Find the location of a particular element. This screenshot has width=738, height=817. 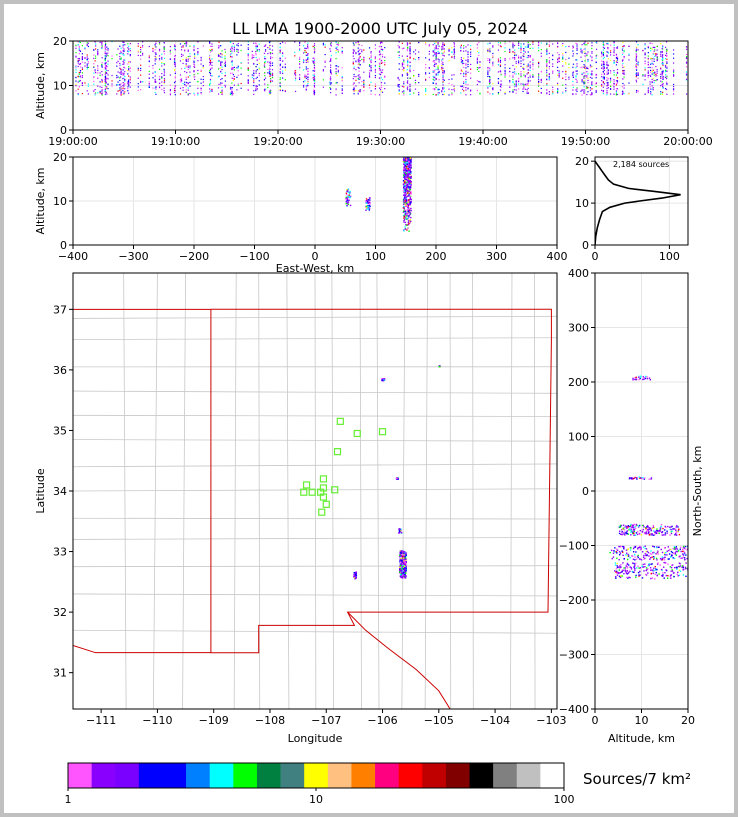

station-marker is located at coordinates (306, 485).